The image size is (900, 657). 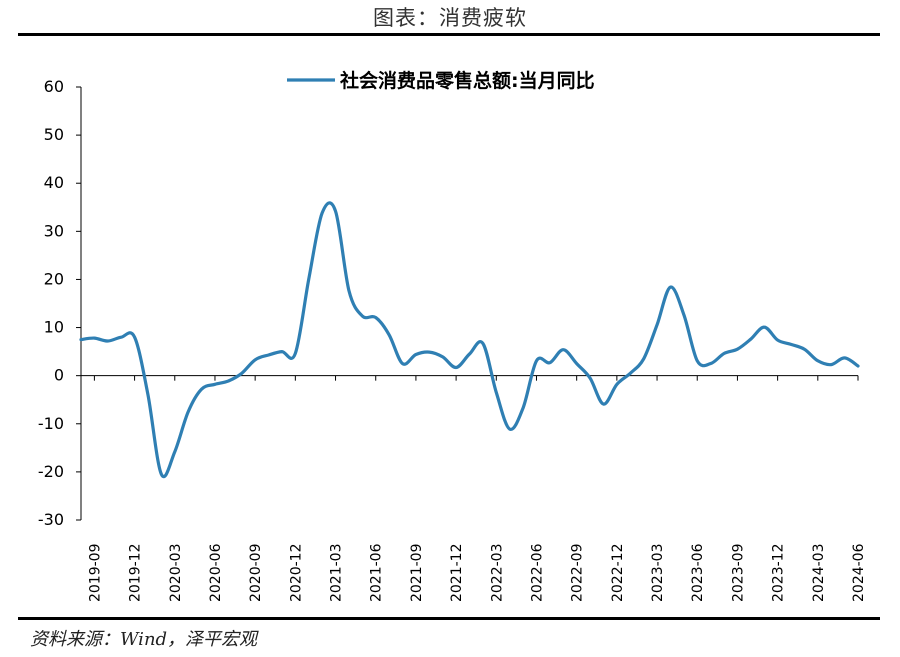 What do you see at coordinates (216, 572) in the screenshot?
I see `x-tick-label: 2020-06` at bounding box center [216, 572].